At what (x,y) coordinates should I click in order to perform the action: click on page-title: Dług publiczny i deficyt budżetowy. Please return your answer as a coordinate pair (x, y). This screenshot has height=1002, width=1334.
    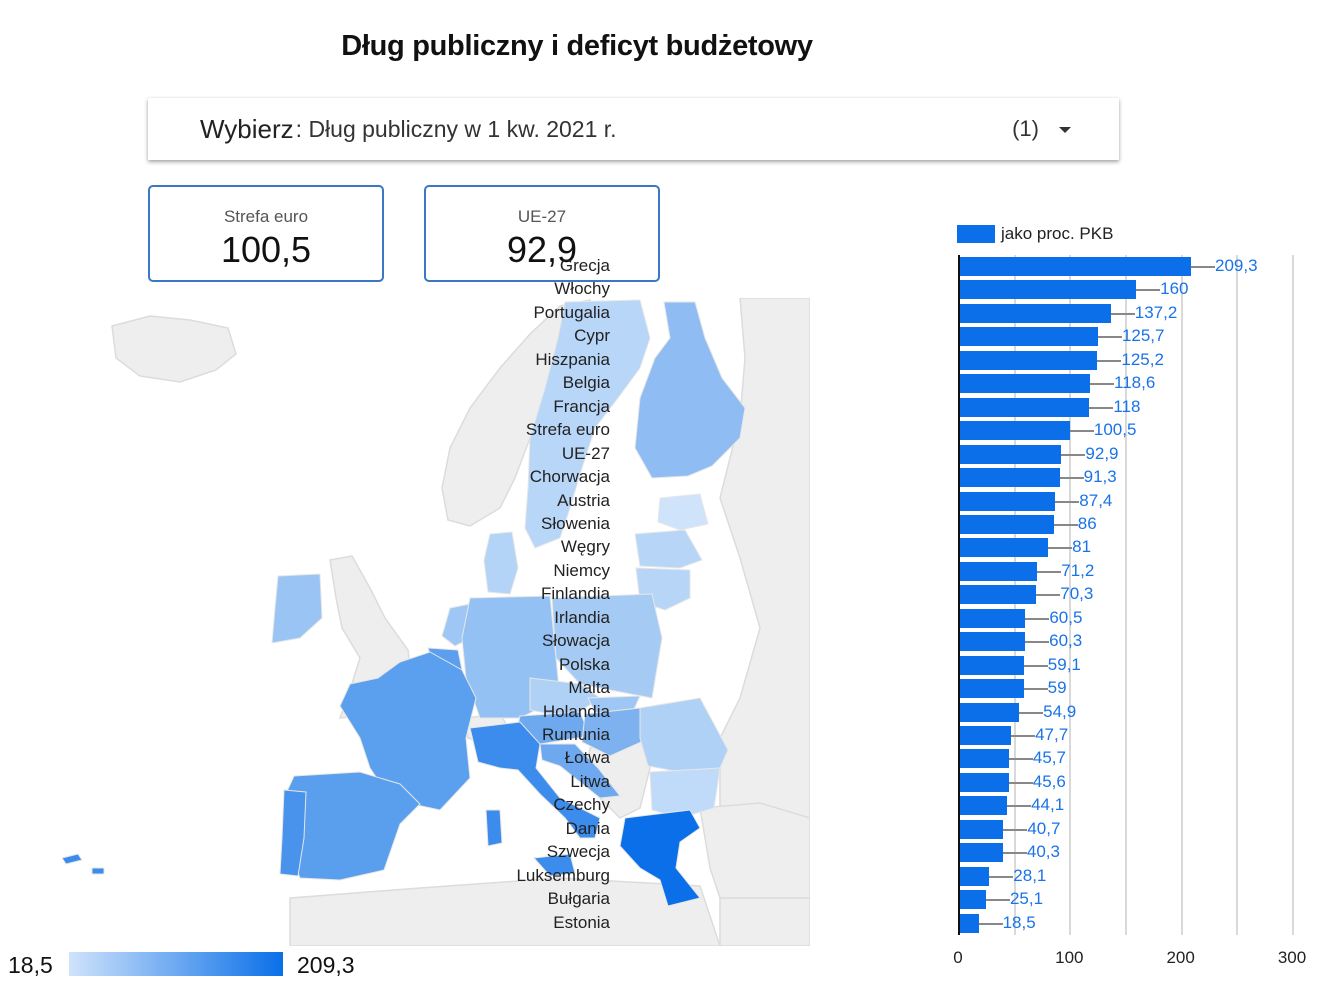
    Looking at the image, I should click on (577, 46).